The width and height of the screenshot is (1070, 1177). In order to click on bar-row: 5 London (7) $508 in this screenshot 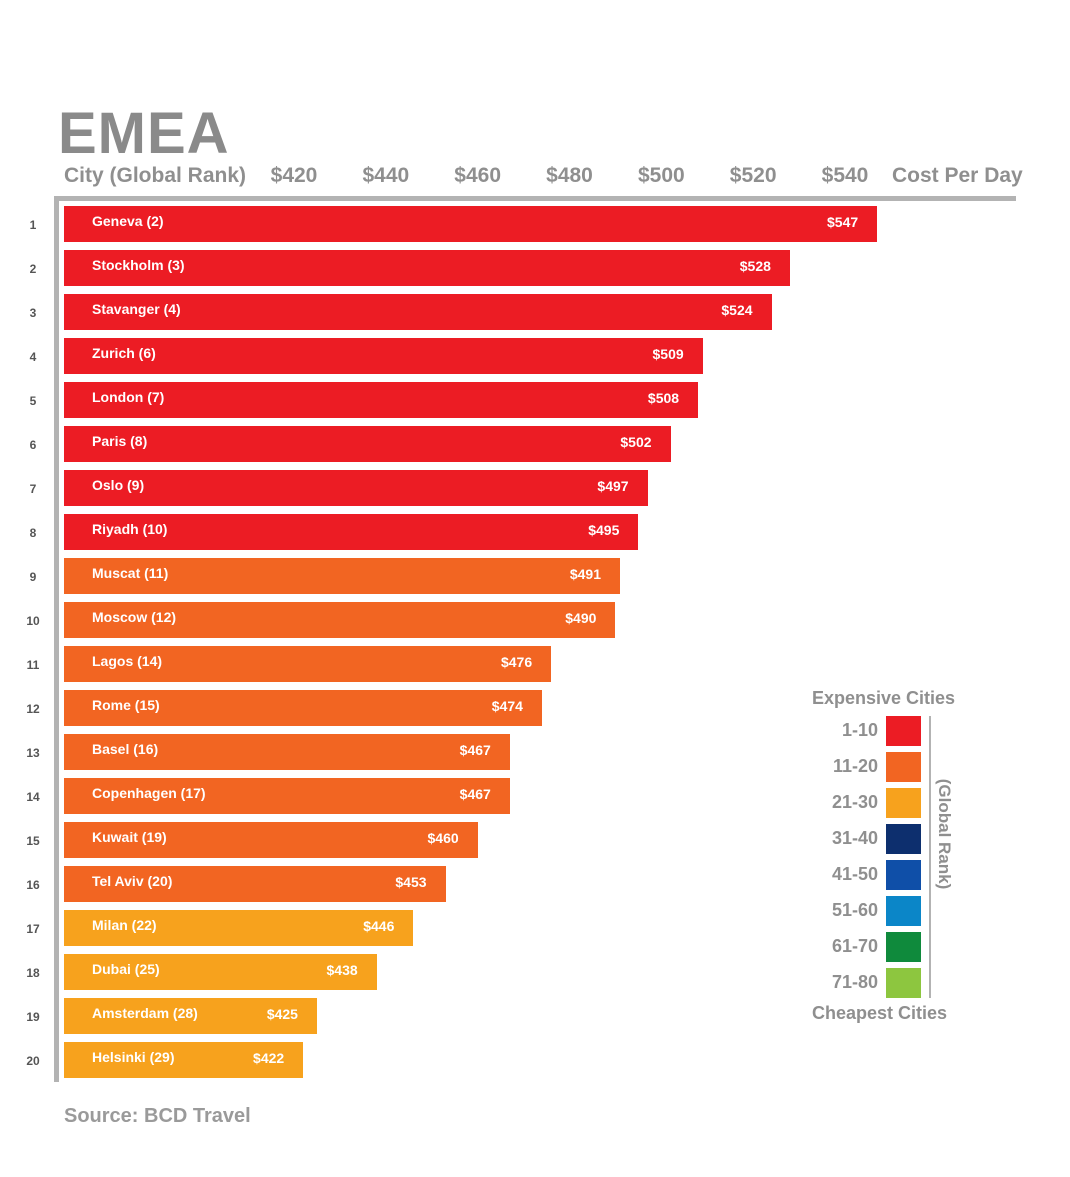, I will do `click(535, 400)`.